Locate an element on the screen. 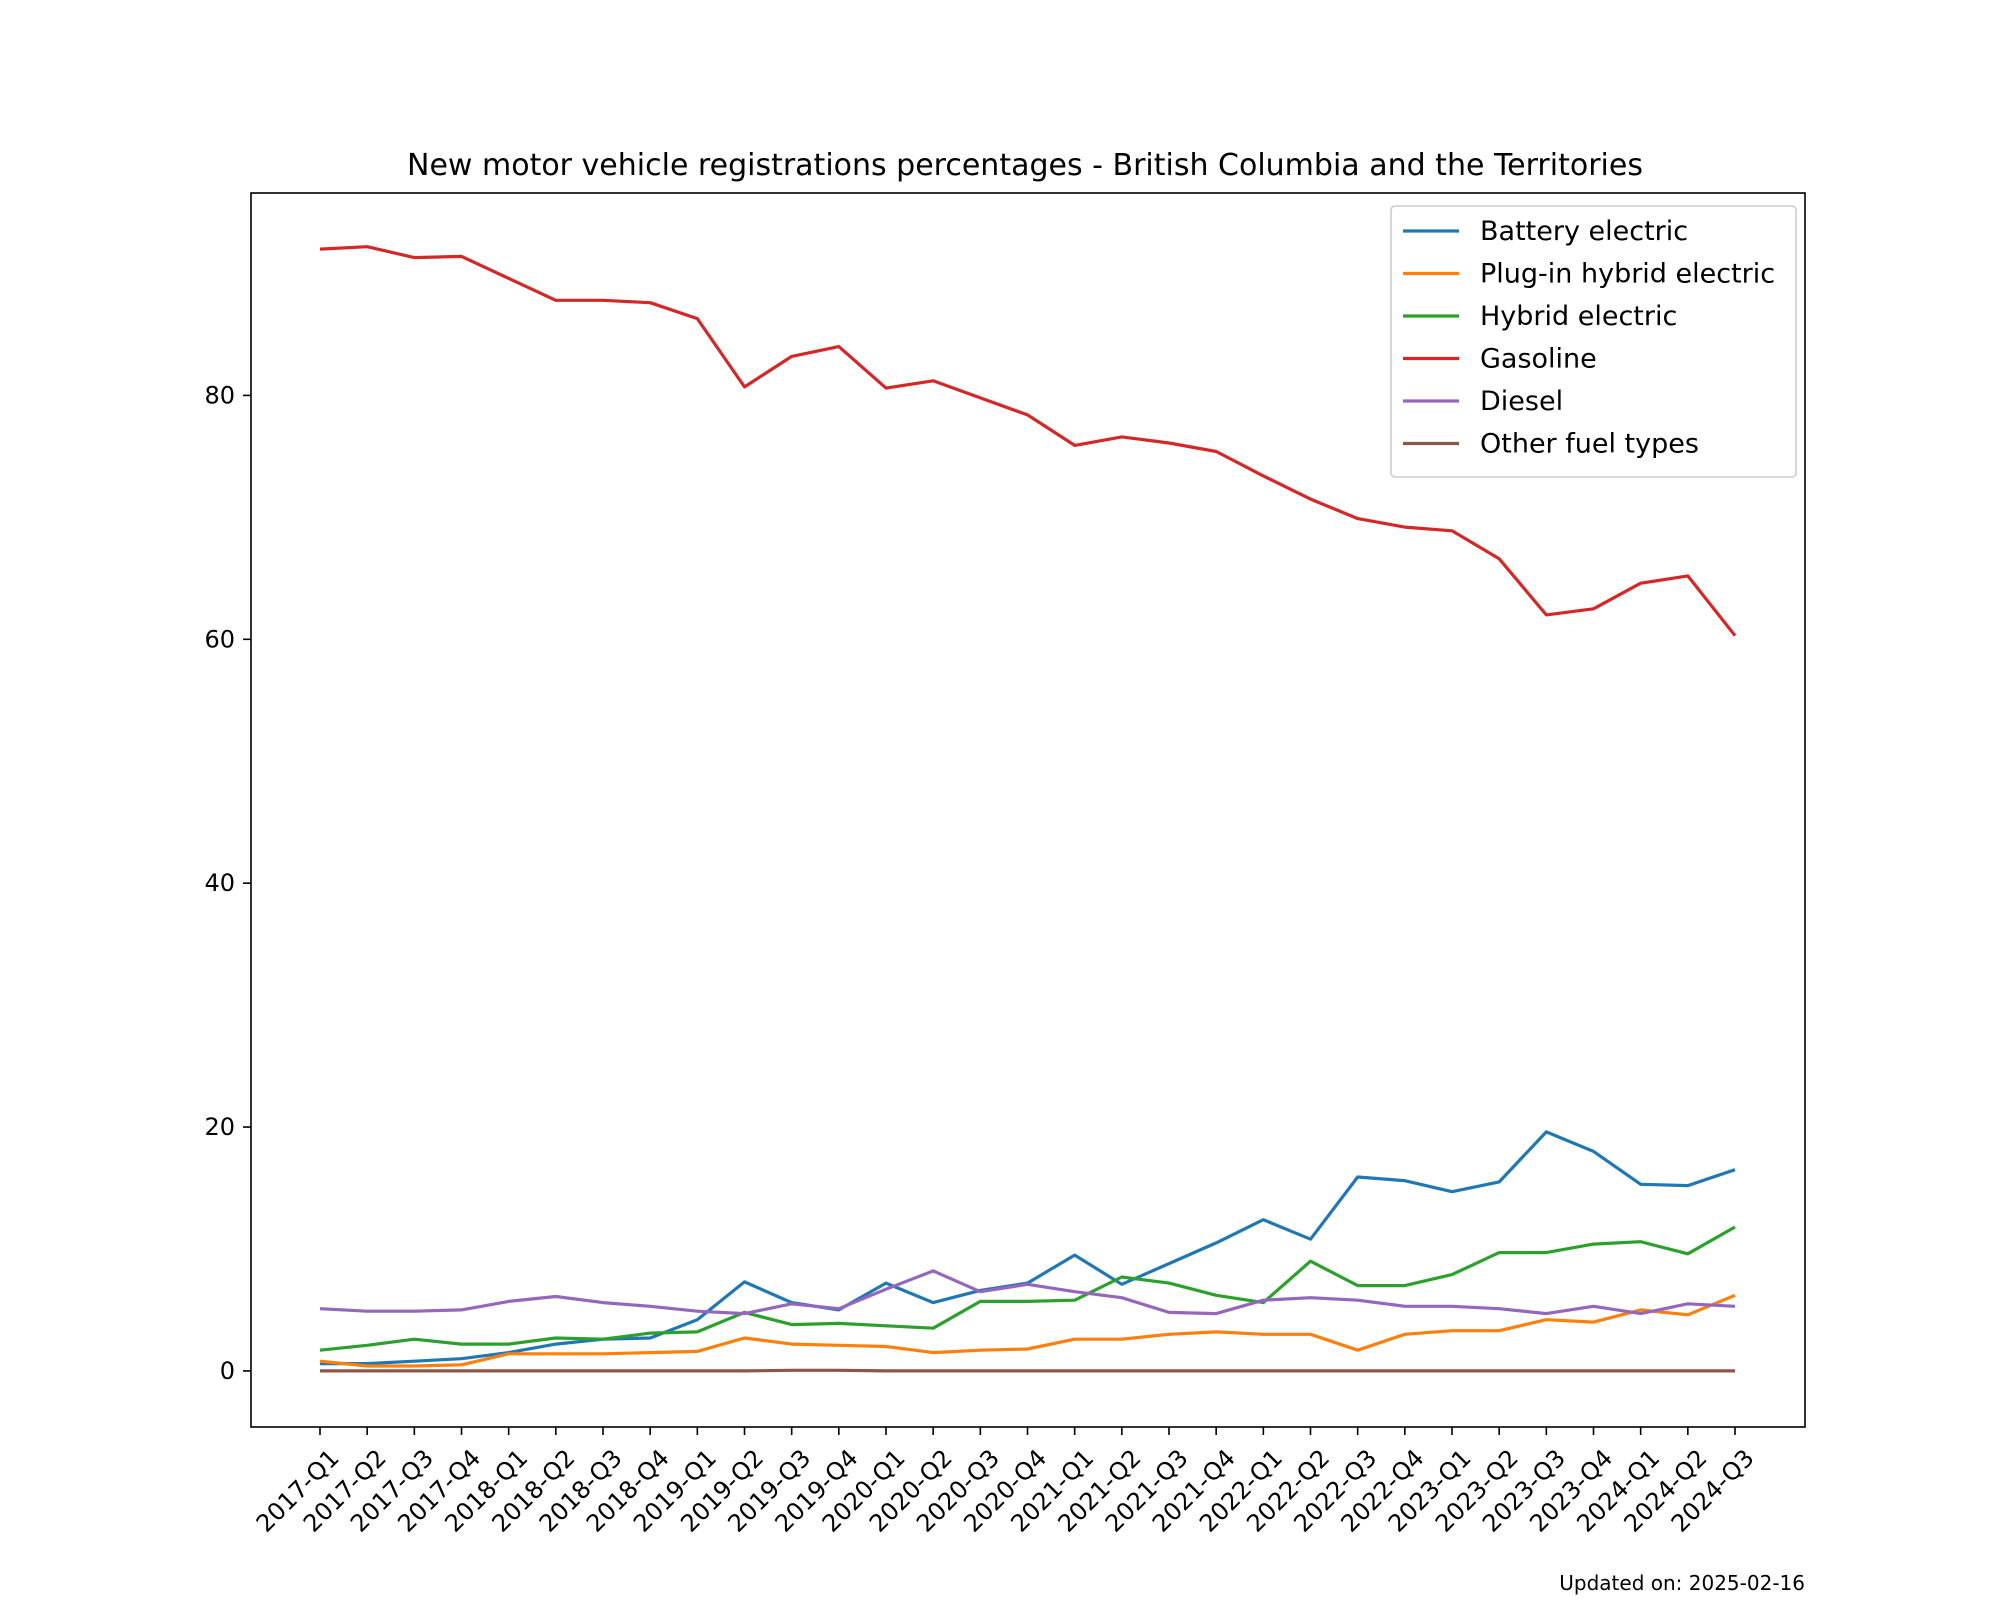  legend-box is located at coordinates (1593, 341).